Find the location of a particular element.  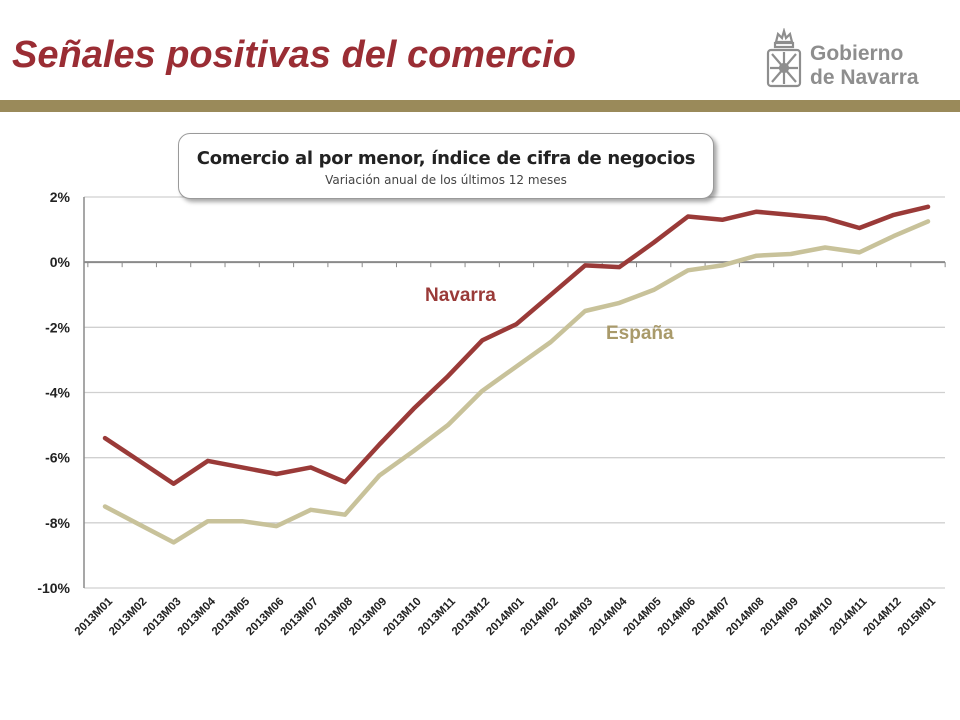

logo-line-1: Gobierno is located at coordinates (857, 53).